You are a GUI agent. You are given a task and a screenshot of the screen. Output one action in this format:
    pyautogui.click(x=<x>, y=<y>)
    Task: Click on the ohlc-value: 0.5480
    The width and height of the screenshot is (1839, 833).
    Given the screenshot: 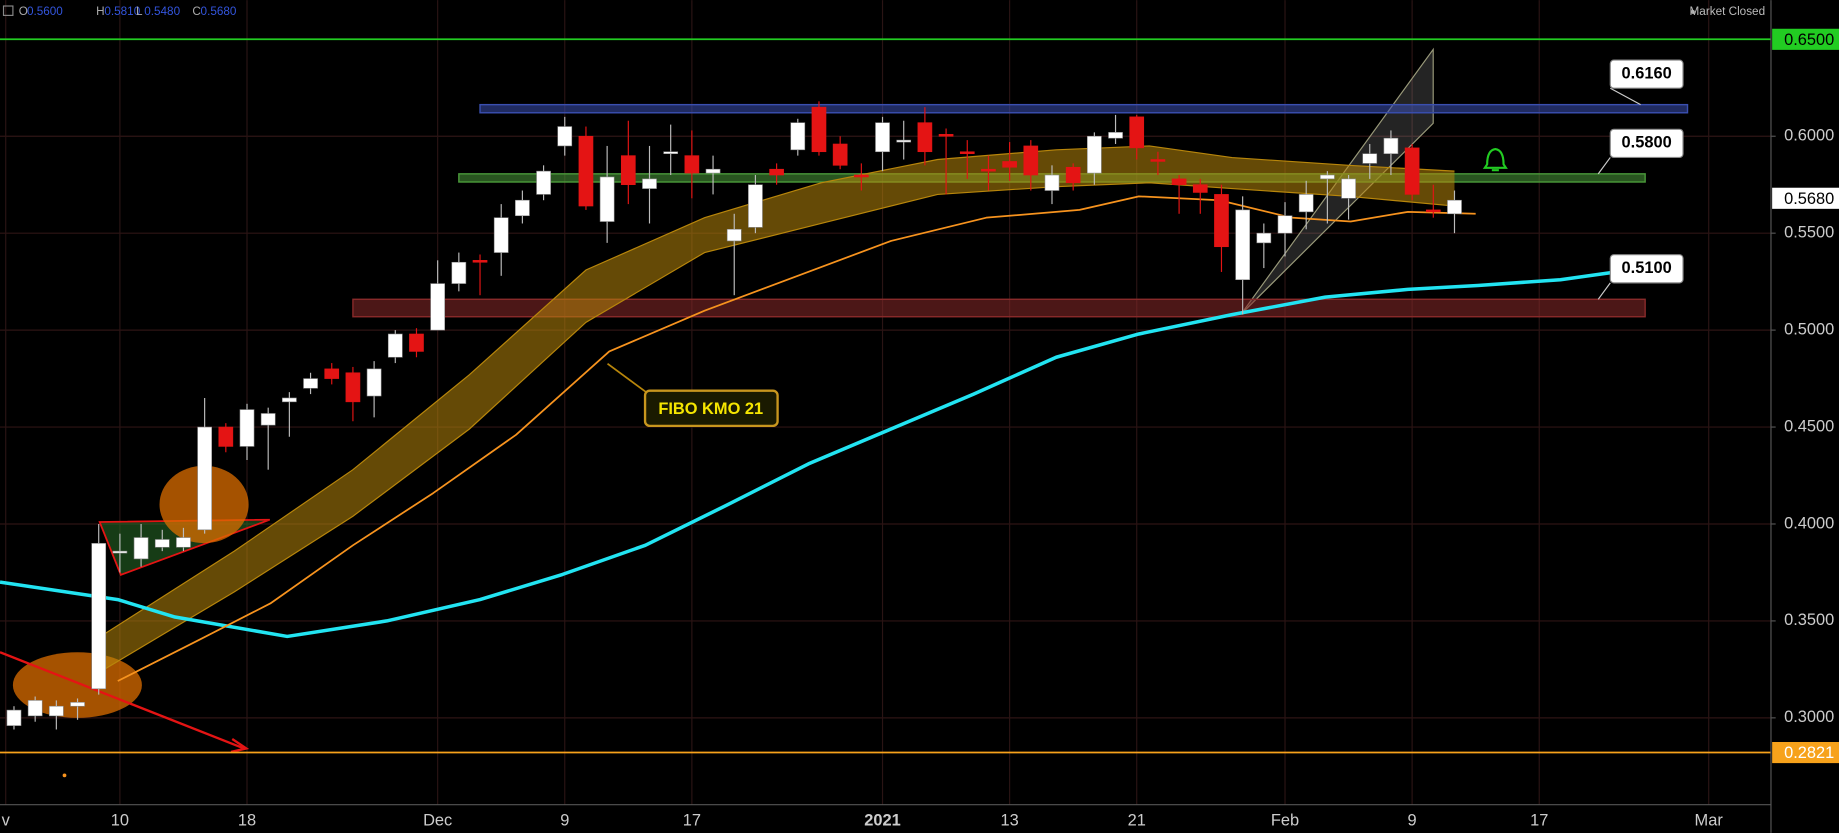 What is the action you would take?
    pyautogui.click(x=162, y=11)
    